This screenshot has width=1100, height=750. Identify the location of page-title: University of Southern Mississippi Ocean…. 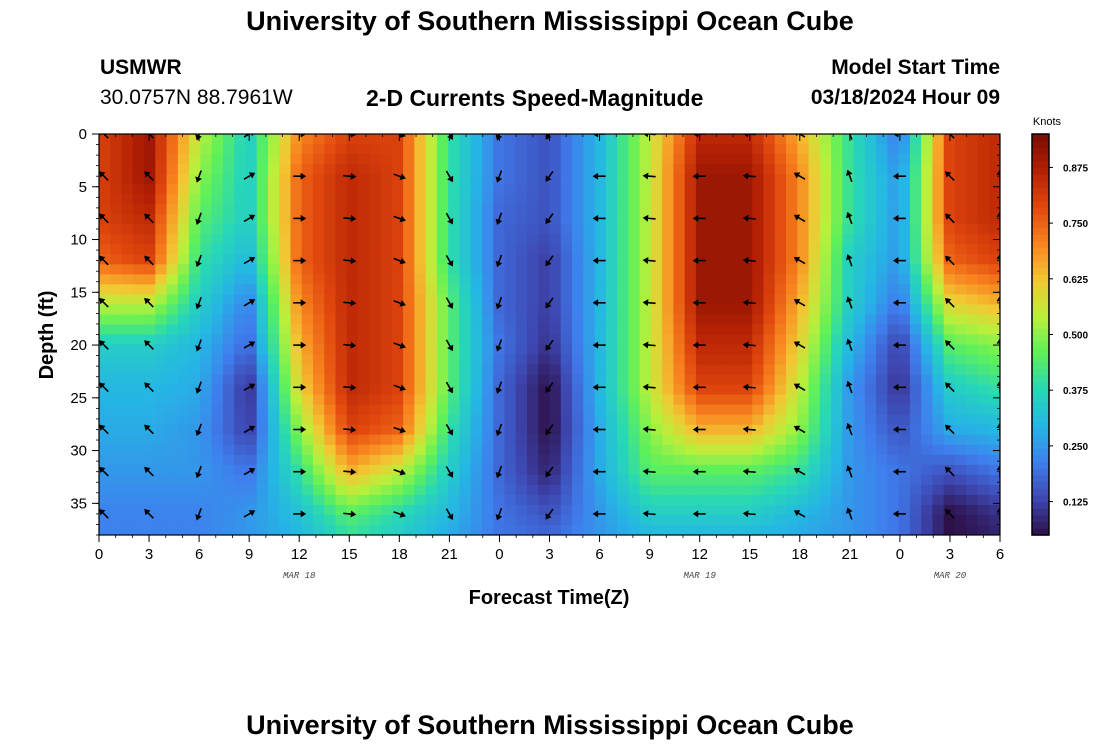
(550, 21).